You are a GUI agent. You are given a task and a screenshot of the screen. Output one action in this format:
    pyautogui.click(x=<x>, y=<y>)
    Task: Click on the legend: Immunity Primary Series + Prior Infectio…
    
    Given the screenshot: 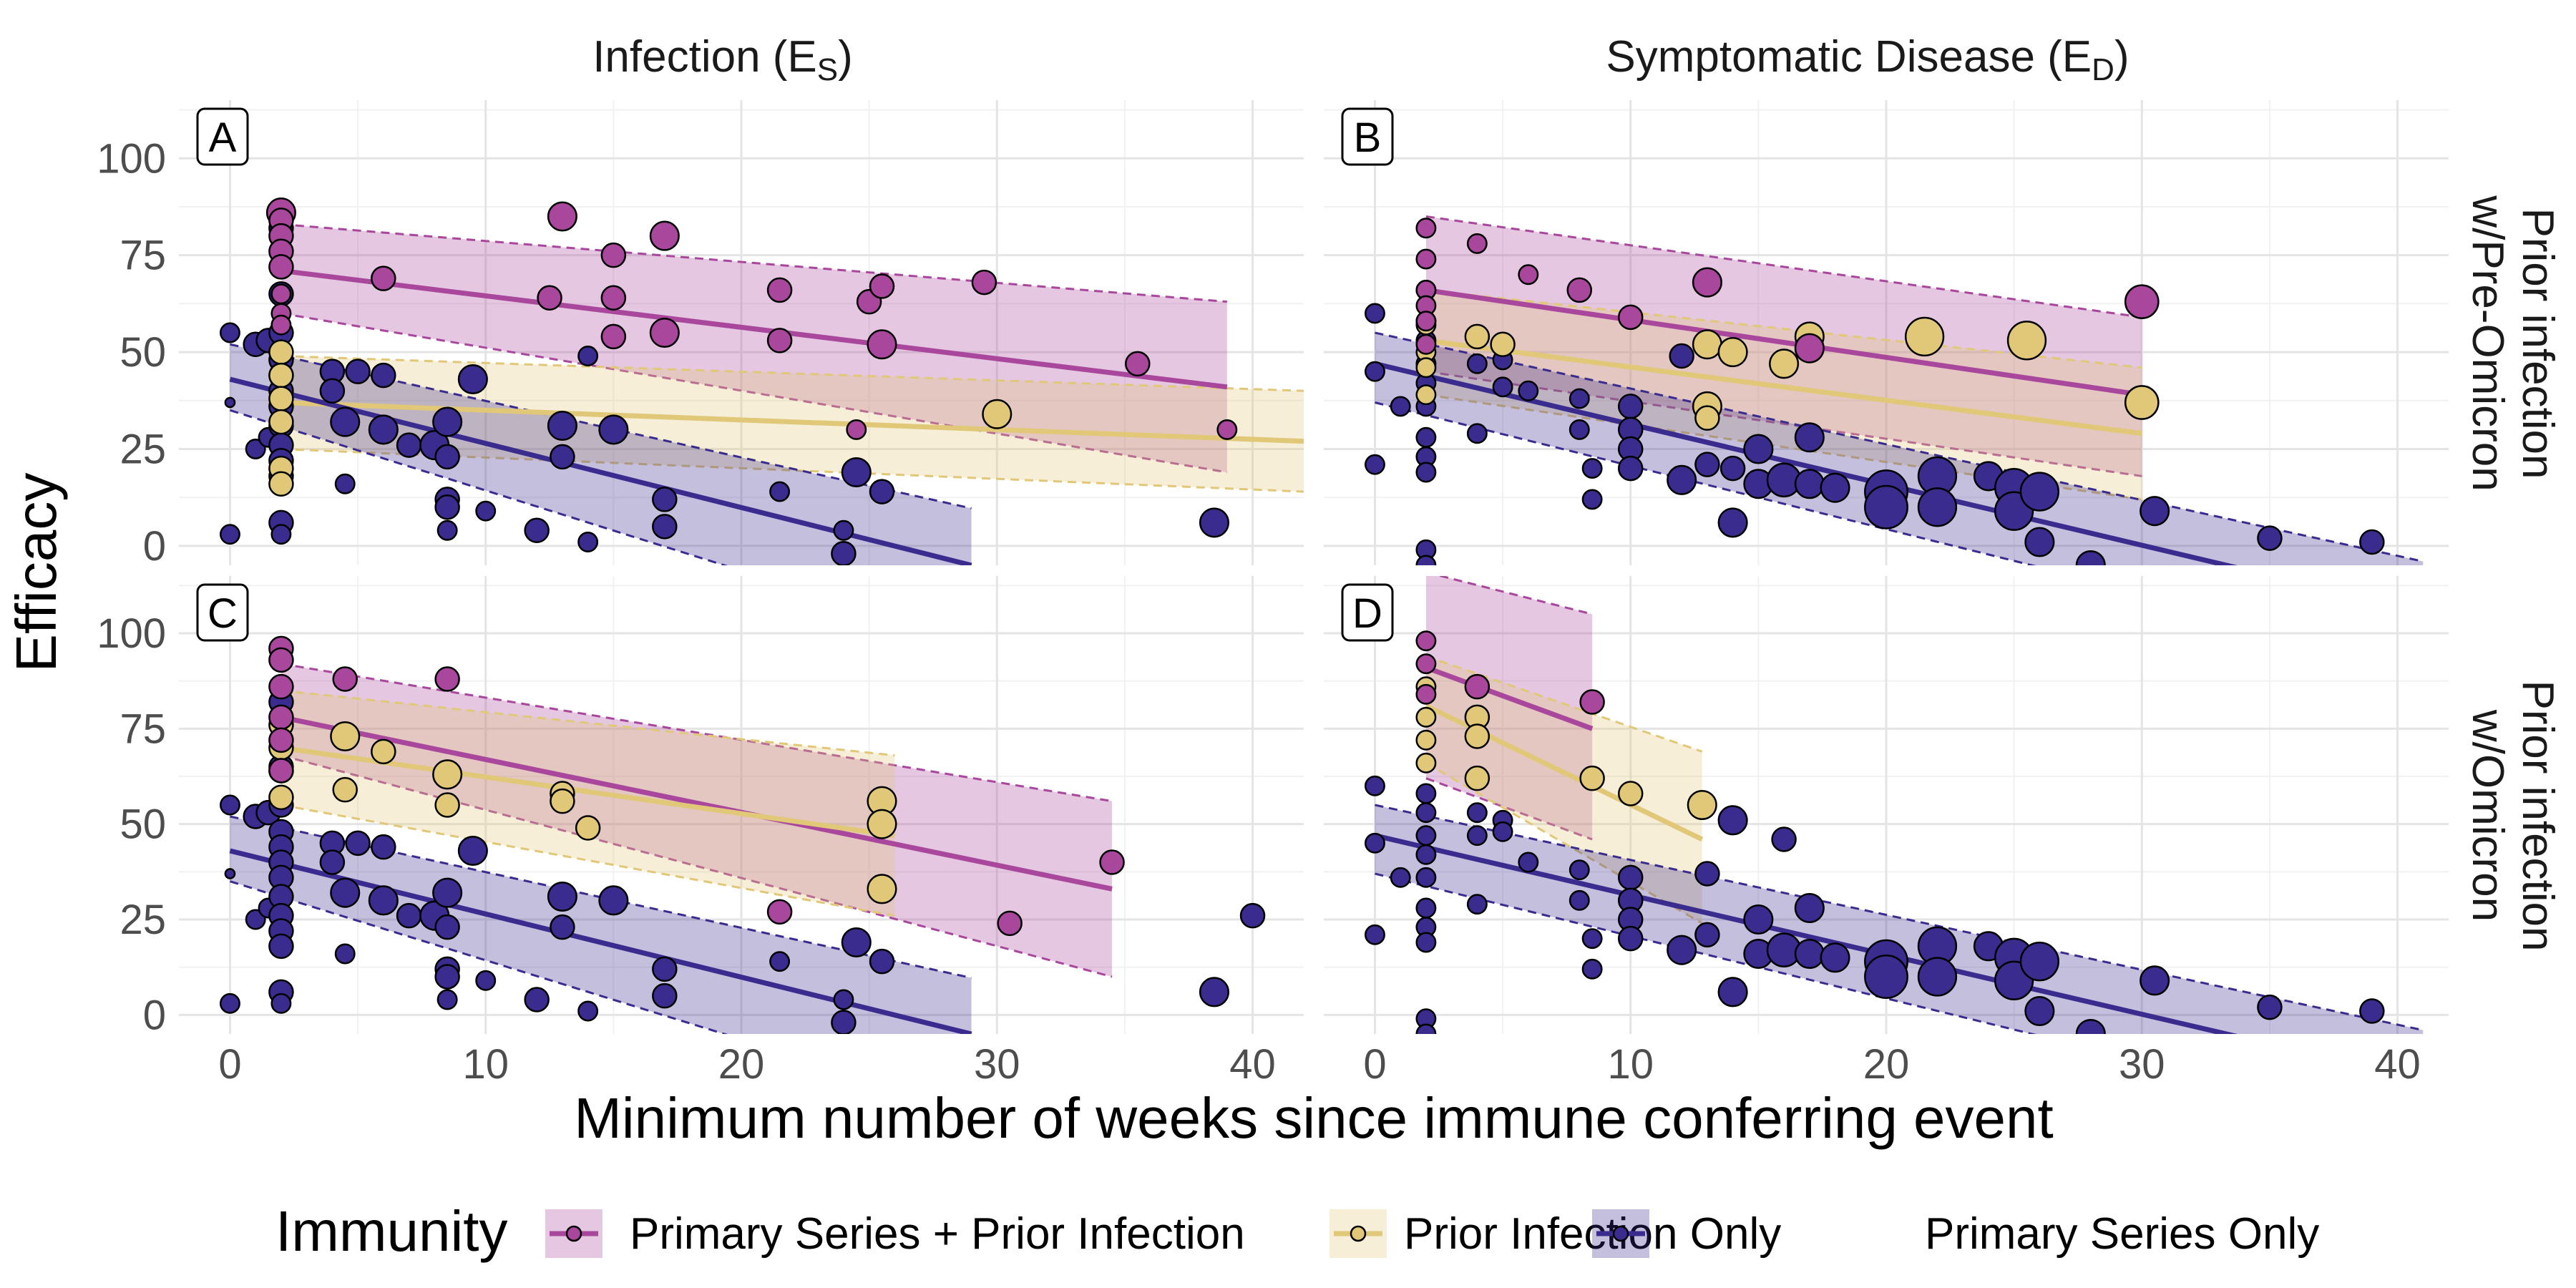 What is the action you would take?
    pyautogui.click(x=1297, y=1231)
    